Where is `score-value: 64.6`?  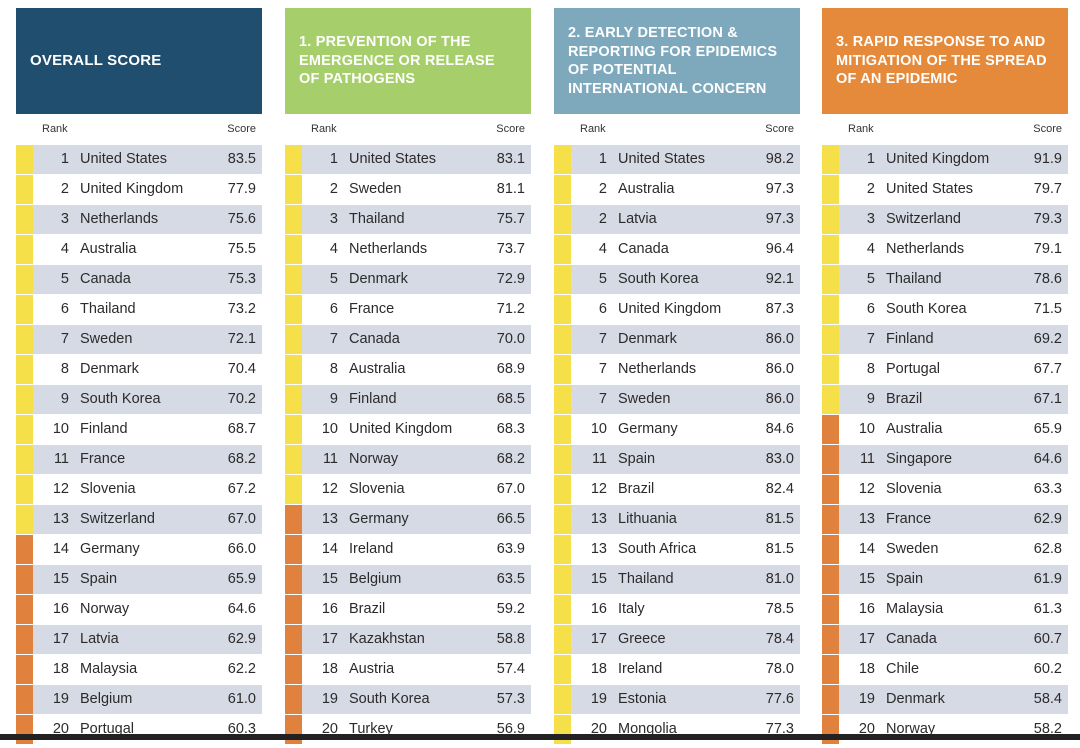
score-value: 64.6 is located at coordinates (1047, 459).